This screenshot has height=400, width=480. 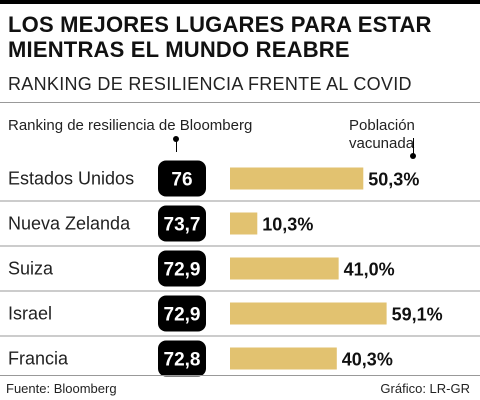 What do you see at coordinates (30, 314) in the screenshot?
I see `country-label: Israel` at bounding box center [30, 314].